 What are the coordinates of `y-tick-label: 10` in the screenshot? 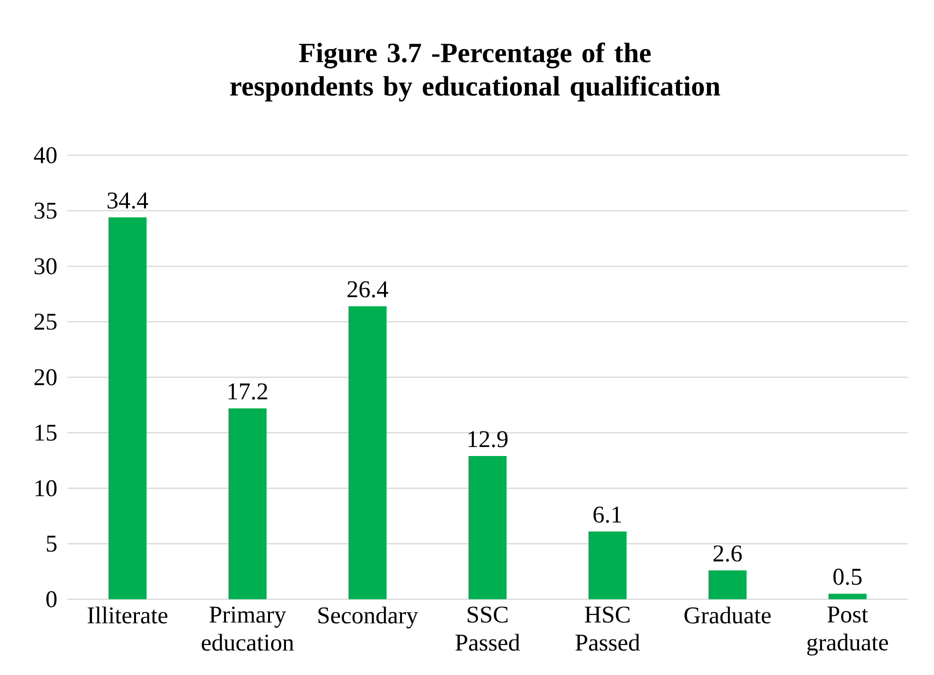 It's located at (46, 488).